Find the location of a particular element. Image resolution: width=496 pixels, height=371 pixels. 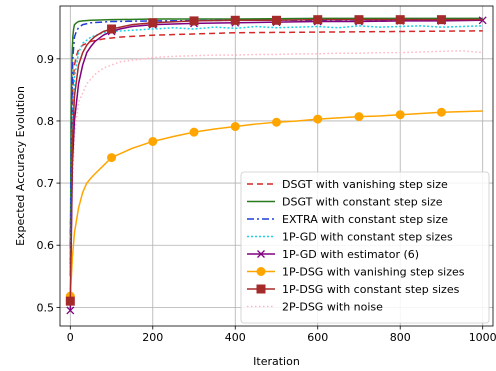

legend-item: 1P-DSG with constant step sizes is located at coordinates (353, 289).